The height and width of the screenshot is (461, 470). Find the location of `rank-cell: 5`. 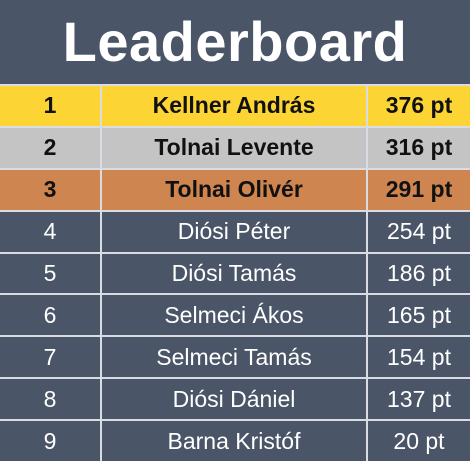

rank-cell: 5 is located at coordinates (50, 273).